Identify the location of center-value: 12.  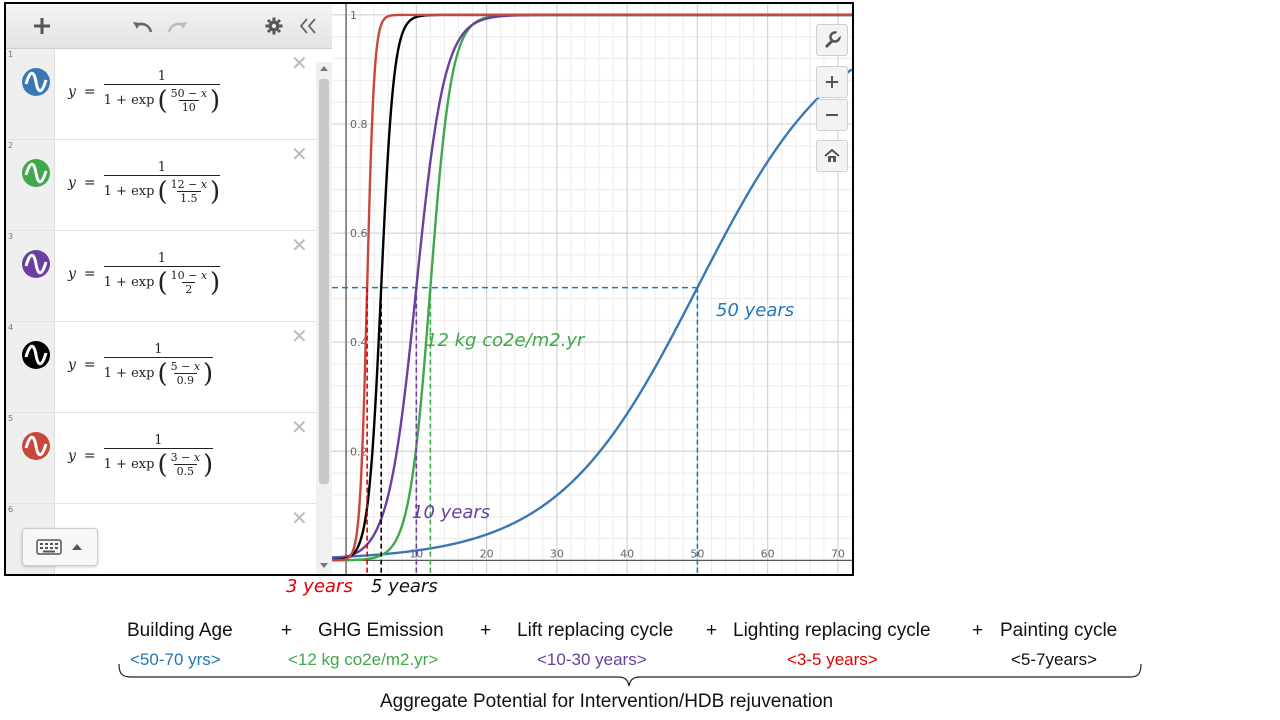
(177, 184).